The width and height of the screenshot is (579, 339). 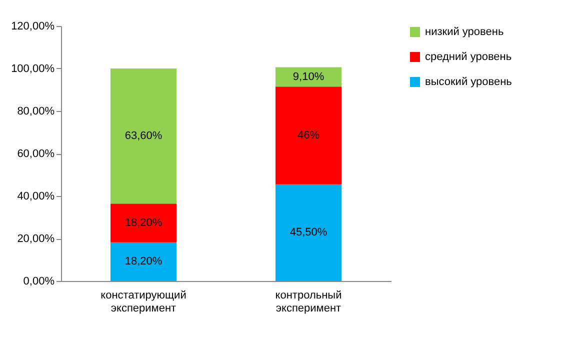 I want to click on data-label: 46%, so click(x=308, y=135).